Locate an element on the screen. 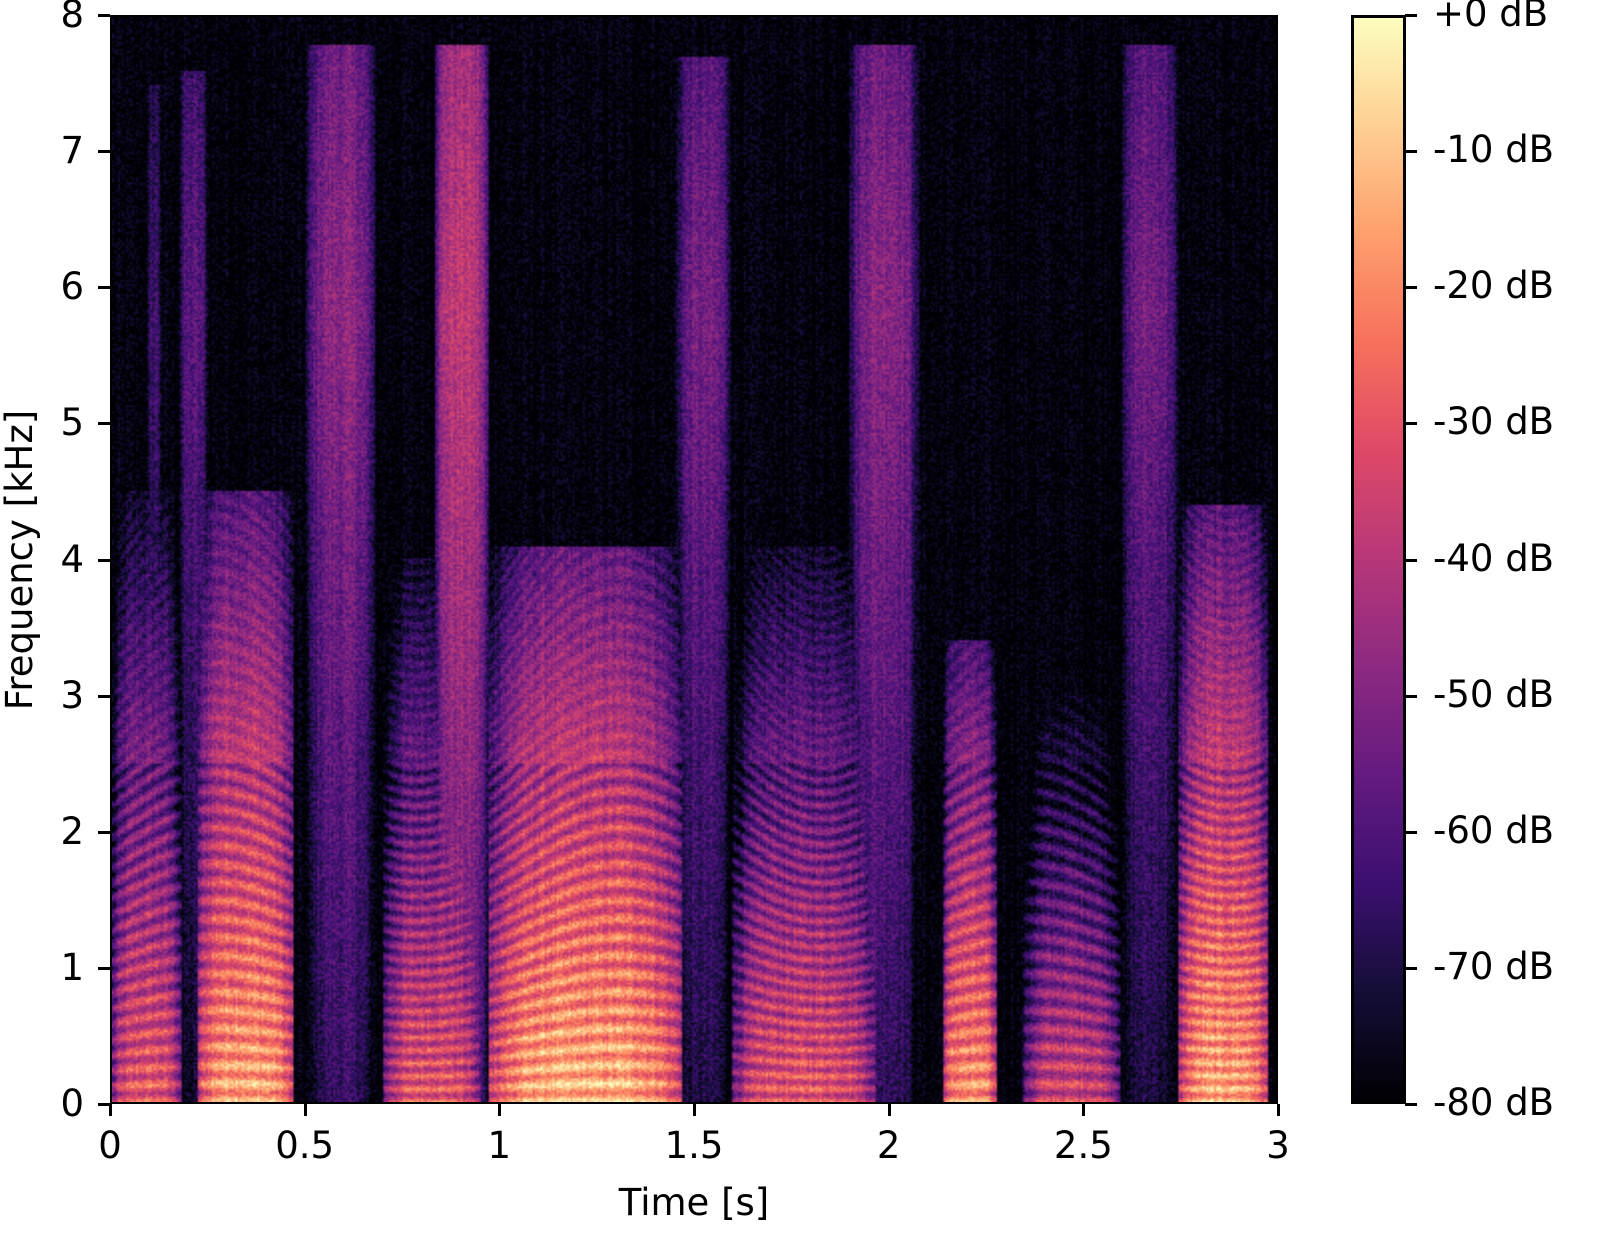 This screenshot has height=1250, width=1598. colorbar-tick-label: -70 dB is located at coordinates (1494, 966).